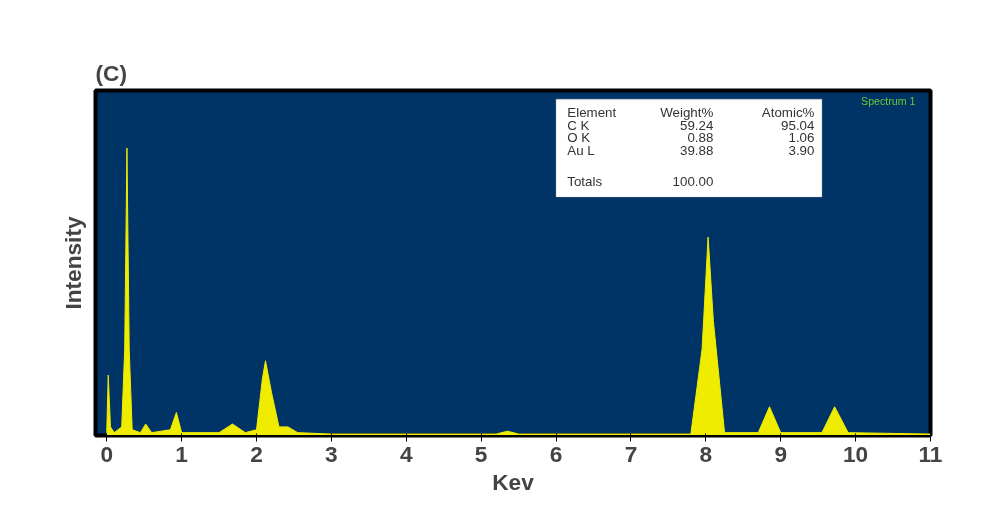 Image resolution: width=1006 pixels, height=527 pixels. What do you see at coordinates (107, 453) in the screenshot?
I see `x-tick-label: 0` at bounding box center [107, 453].